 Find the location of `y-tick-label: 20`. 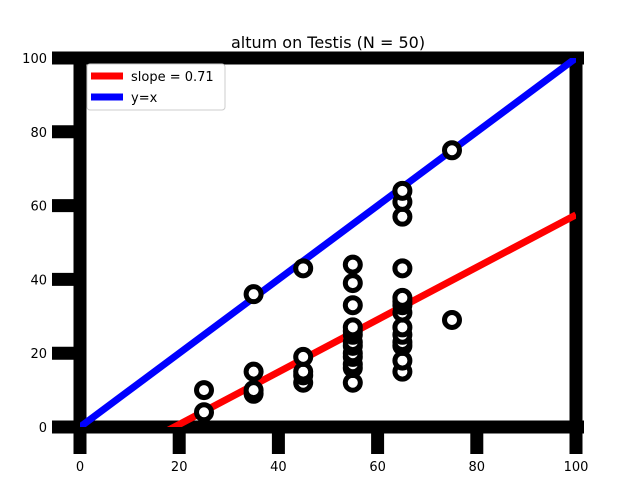

y-tick-label: 20 is located at coordinates (38, 354).